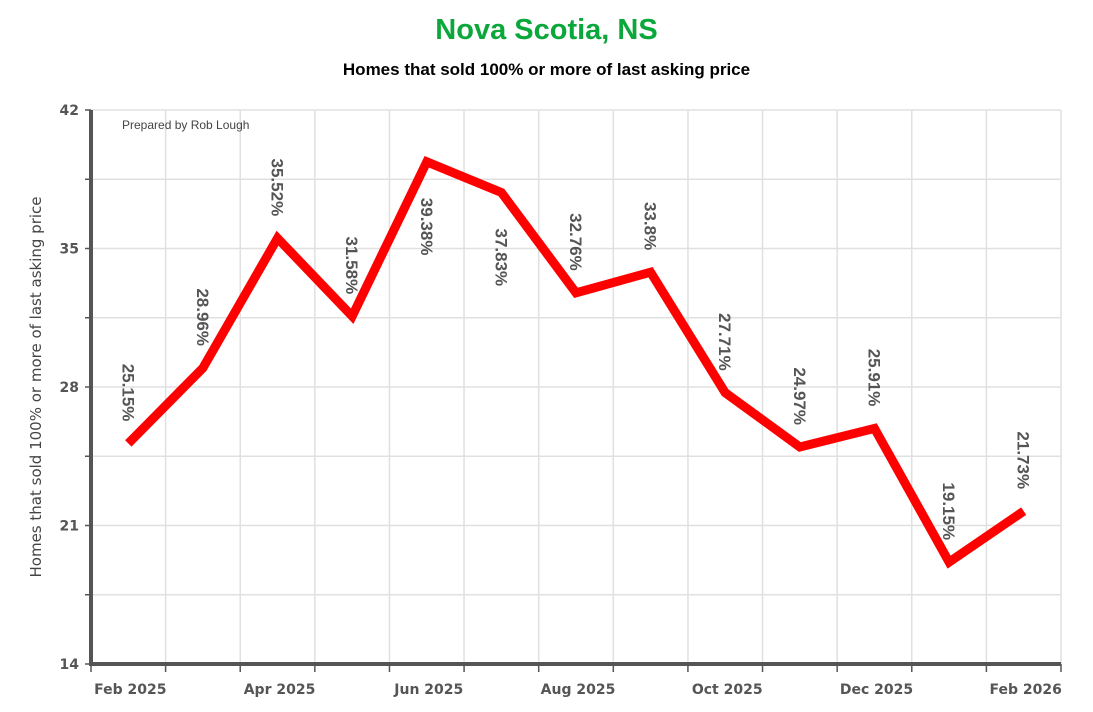 Image resolution: width=1093 pixels, height=712 pixels. What do you see at coordinates (546, 30) in the screenshot?
I see `chart-title: Nova Scotia, NS` at bounding box center [546, 30].